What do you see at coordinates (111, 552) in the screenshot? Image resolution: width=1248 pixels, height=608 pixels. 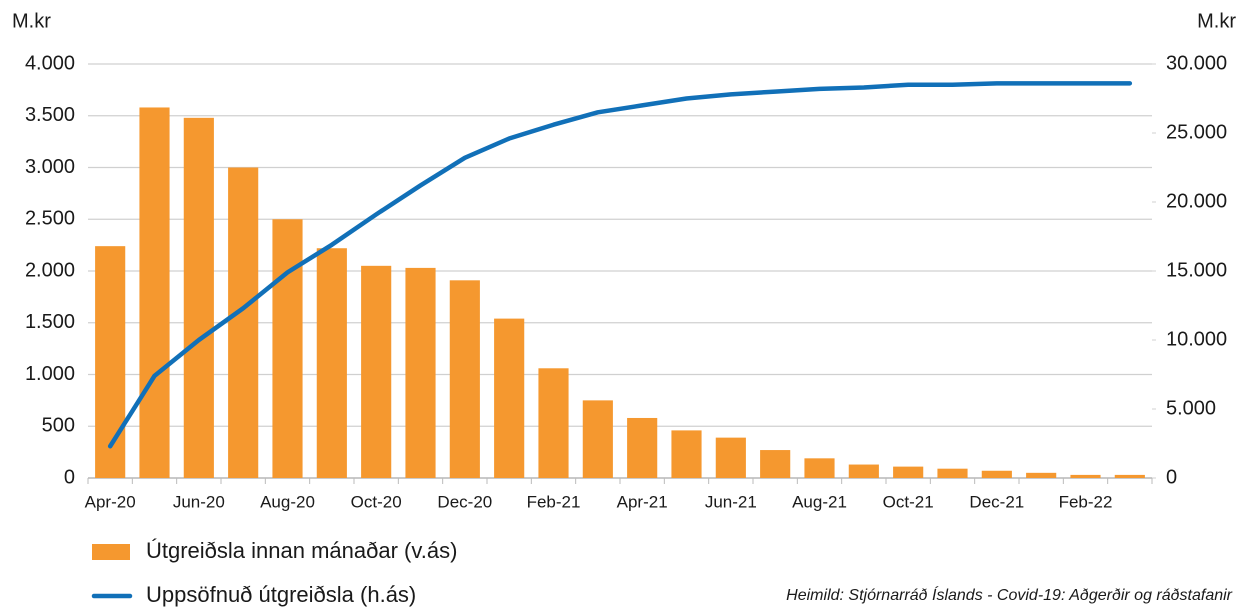 I see `legend-swatch` at bounding box center [111, 552].